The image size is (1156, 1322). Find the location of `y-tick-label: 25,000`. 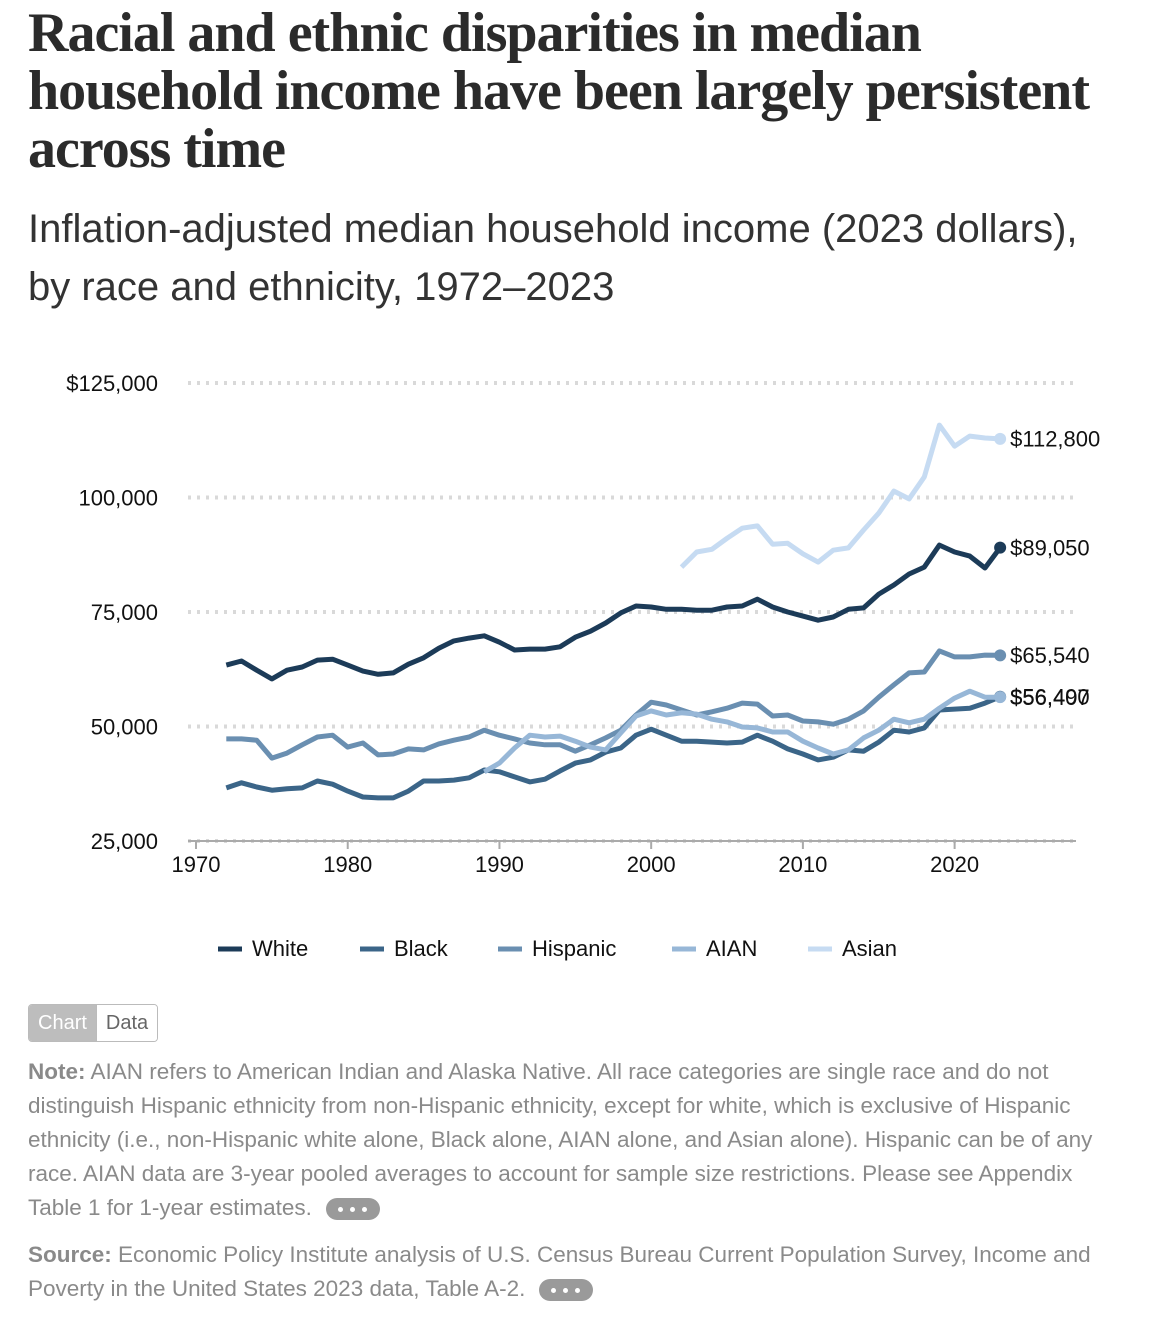

y-tick-label: 25,000 is located at coordinates (124, 841).